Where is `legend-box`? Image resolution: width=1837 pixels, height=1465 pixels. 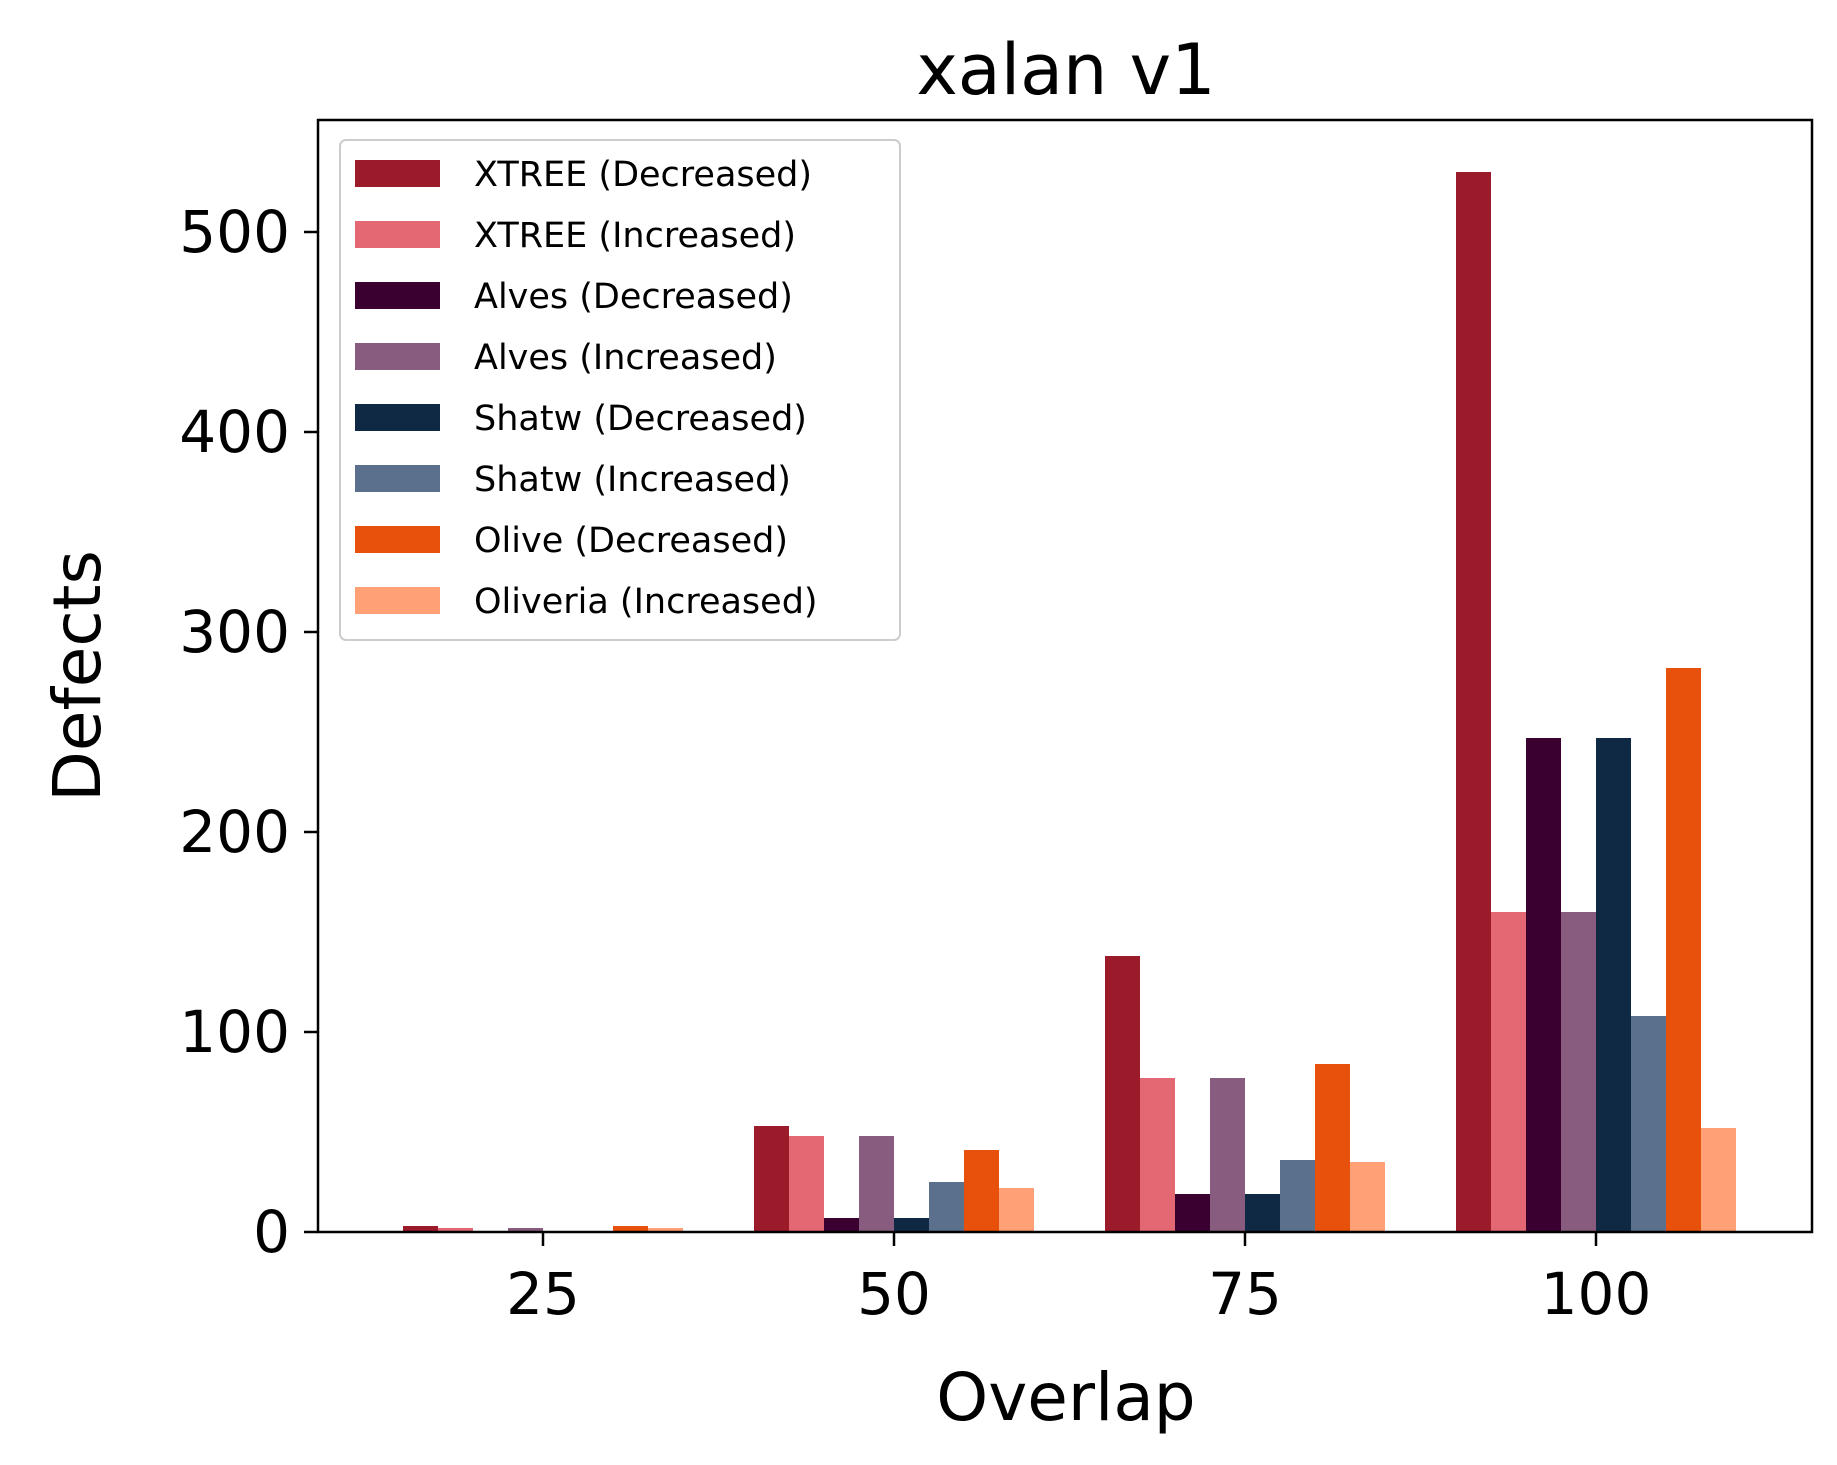
legend-box is located at coordinates (620, 390).